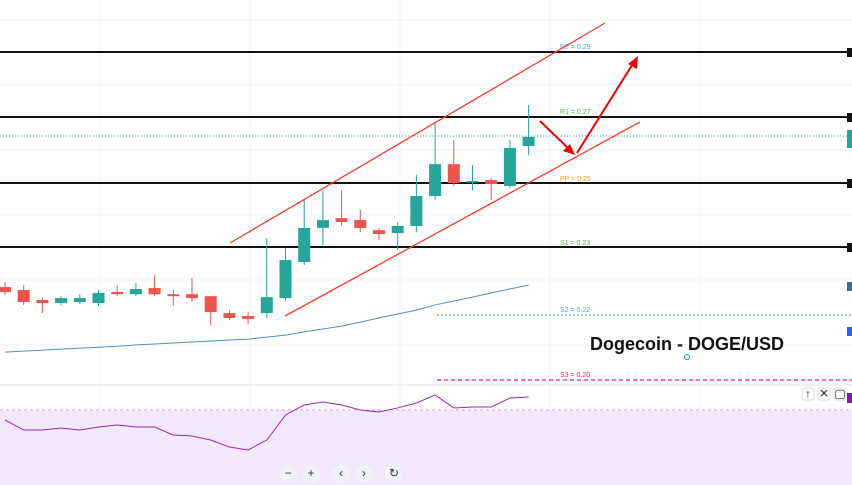  I want to click on button-label: +, so click(310, 473).